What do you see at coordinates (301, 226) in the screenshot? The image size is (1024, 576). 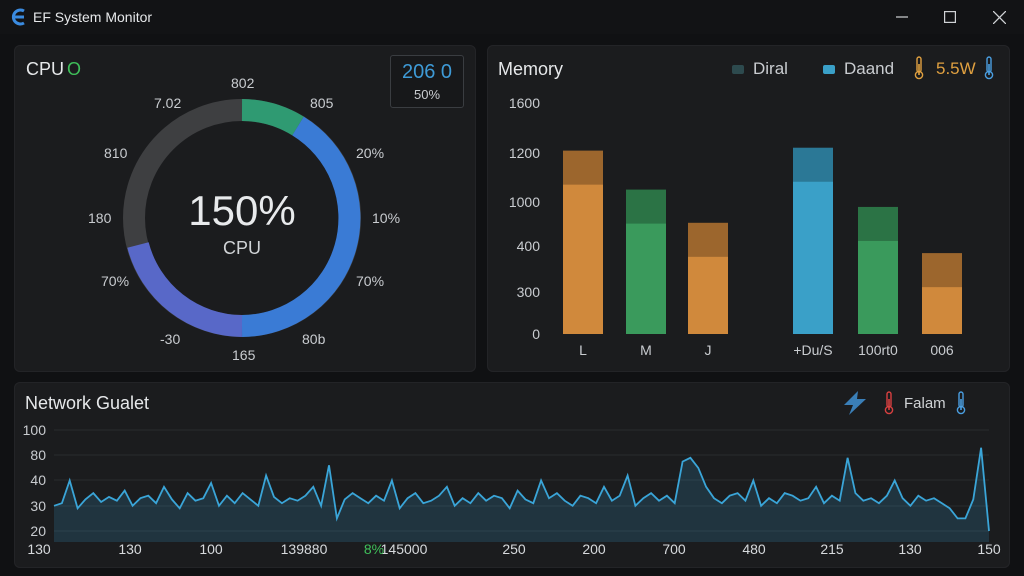 I see `cpu-gauge-segment-blue` at bounding box center [301, 226].